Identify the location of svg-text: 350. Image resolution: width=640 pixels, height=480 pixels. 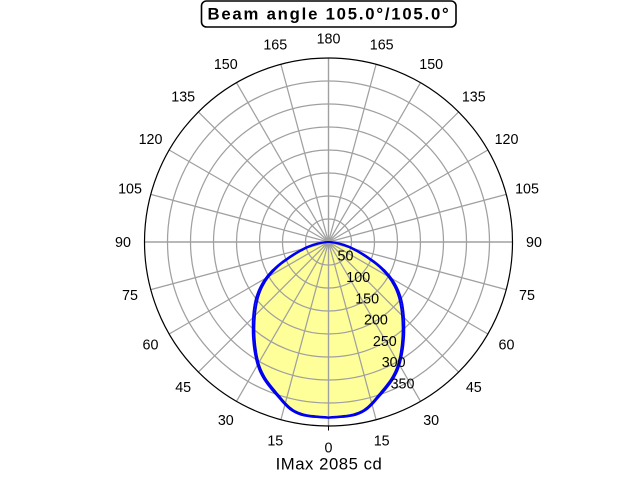
(403, 385).